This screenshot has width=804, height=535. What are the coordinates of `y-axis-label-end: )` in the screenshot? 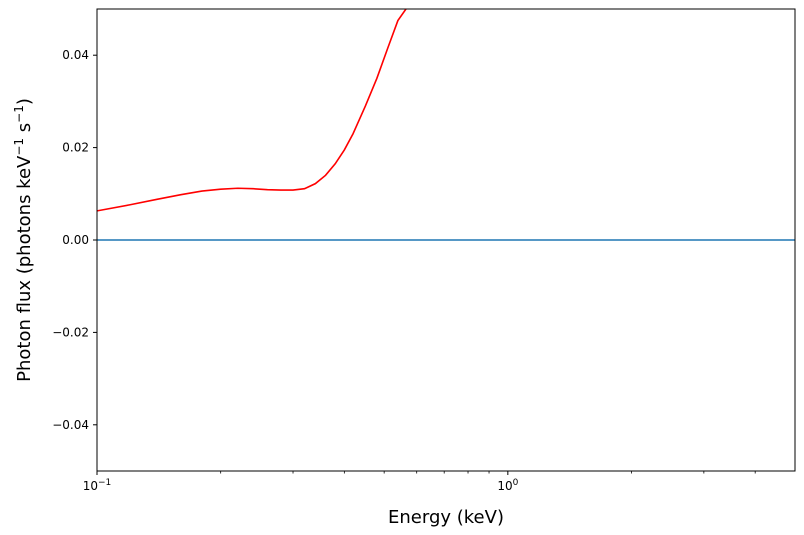 It's located at (24, 101).